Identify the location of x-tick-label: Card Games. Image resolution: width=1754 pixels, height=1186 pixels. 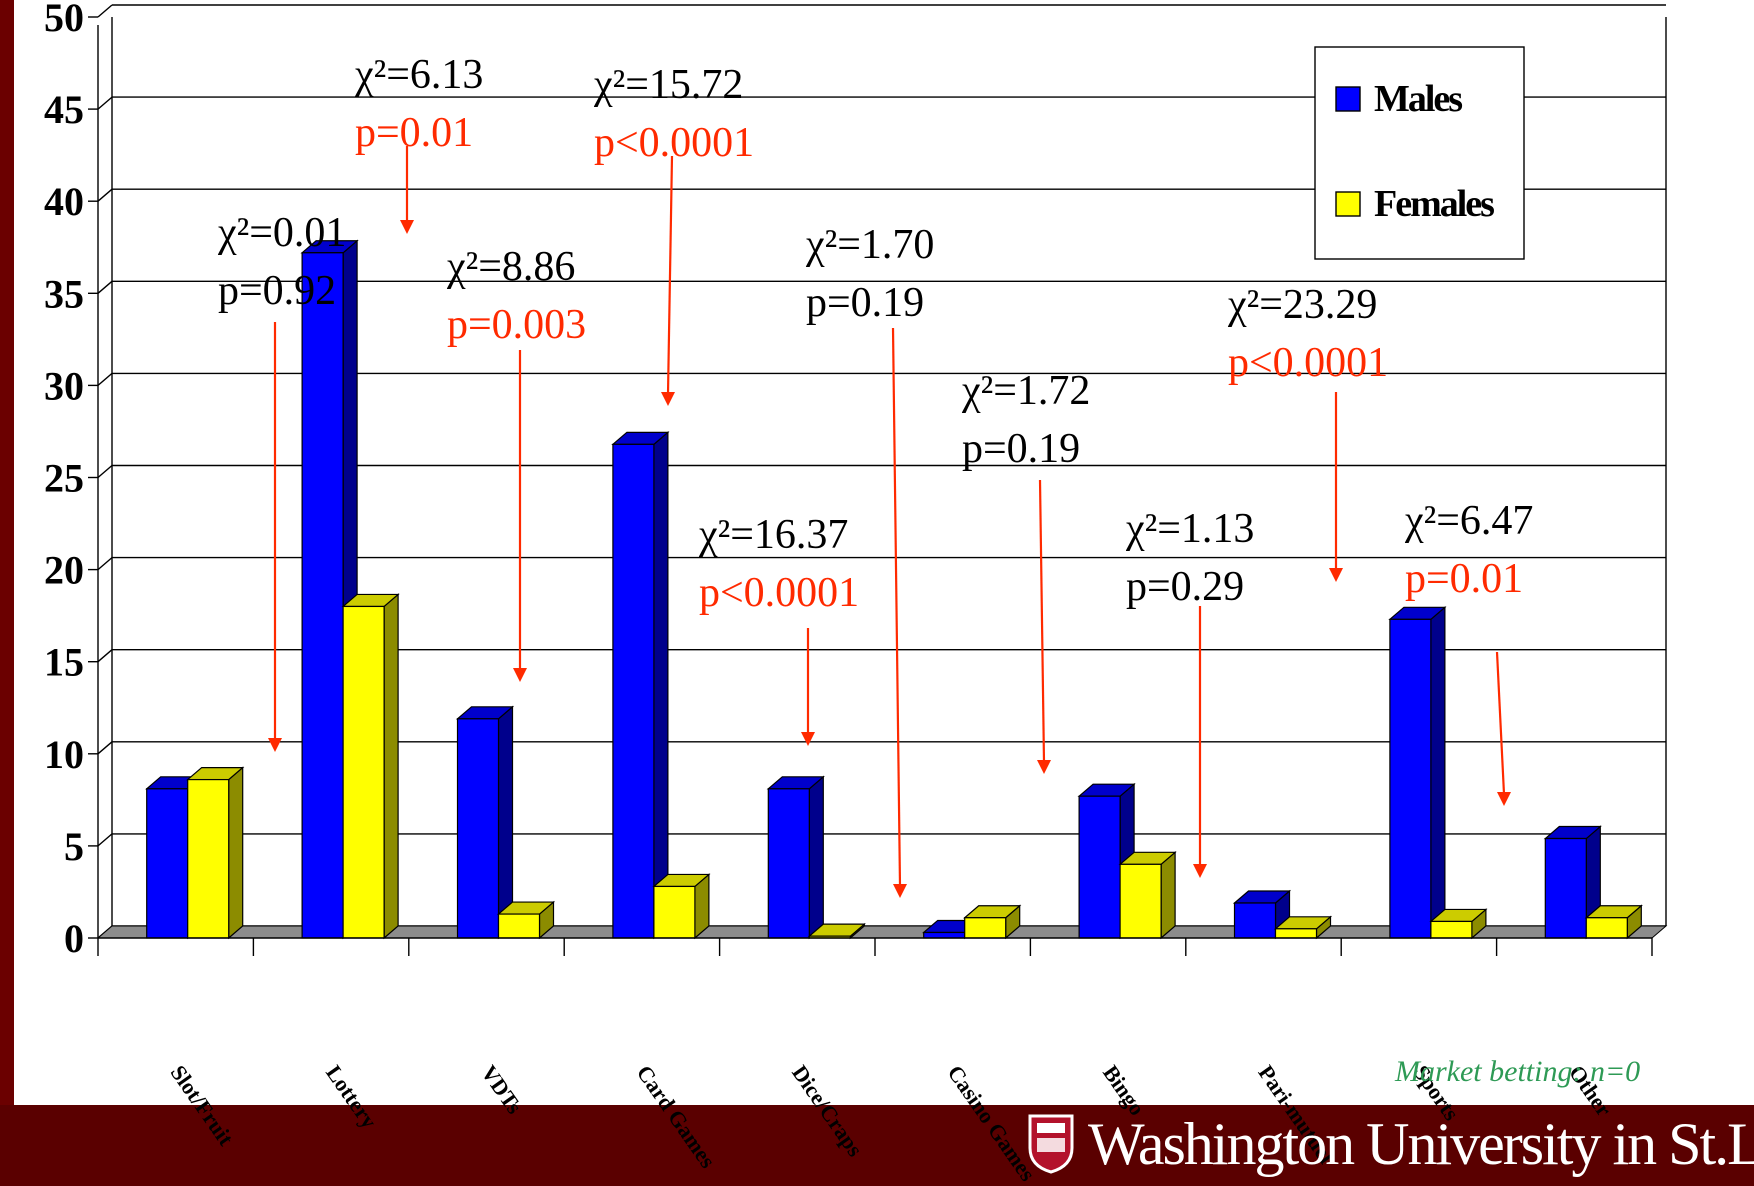
(676, 1117).